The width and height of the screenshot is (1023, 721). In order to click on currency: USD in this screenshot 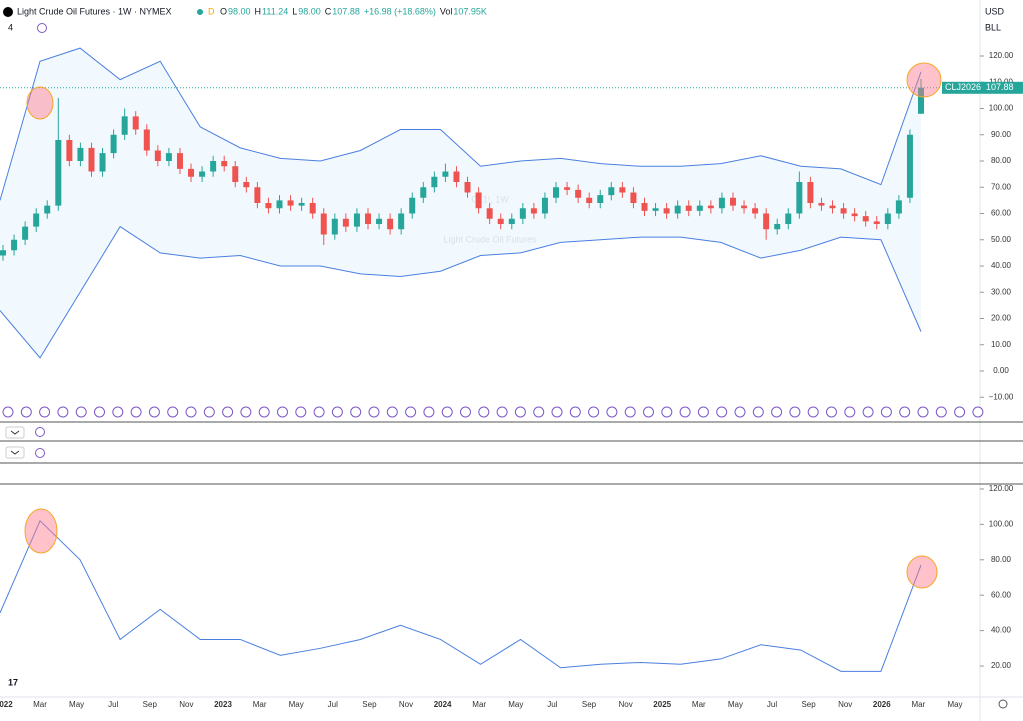, I will do `click(995, 11)`.